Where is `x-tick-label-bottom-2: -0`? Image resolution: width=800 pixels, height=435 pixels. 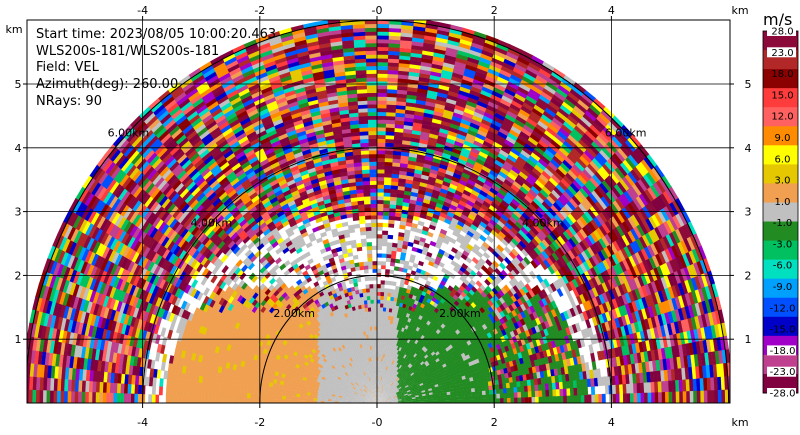
x-tick-label-bottom-2: -0 is located at coordinates (377, 422).